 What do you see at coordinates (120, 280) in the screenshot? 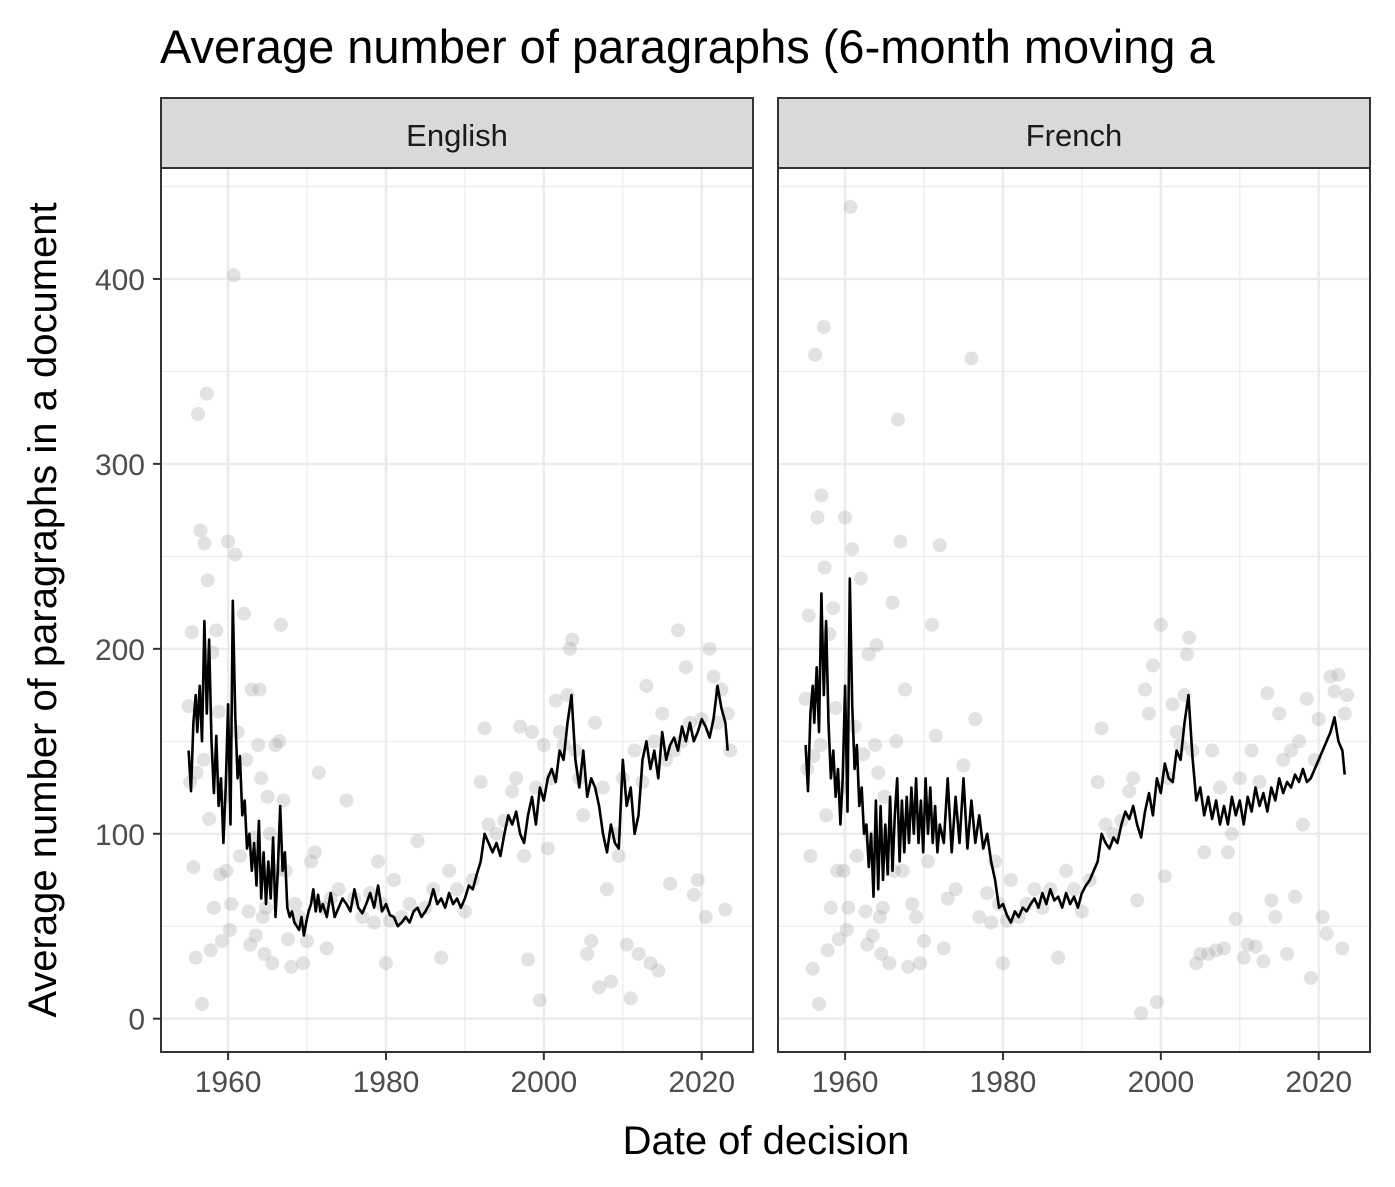
I see `y-tick-label: 400` at bounding box center [120, 280].